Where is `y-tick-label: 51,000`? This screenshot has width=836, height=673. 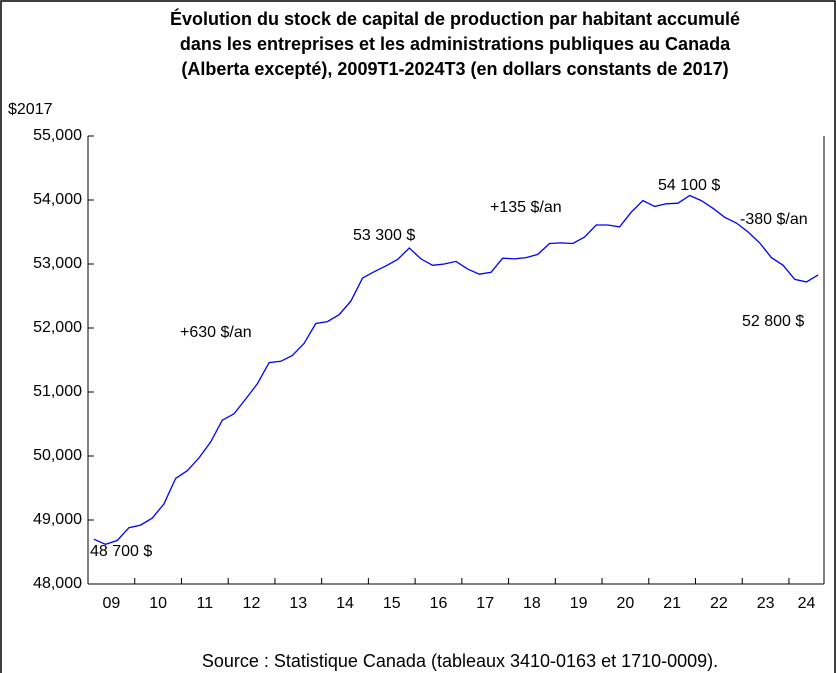 y-tick-label: 51,000 is located at coordinates (57, 391).